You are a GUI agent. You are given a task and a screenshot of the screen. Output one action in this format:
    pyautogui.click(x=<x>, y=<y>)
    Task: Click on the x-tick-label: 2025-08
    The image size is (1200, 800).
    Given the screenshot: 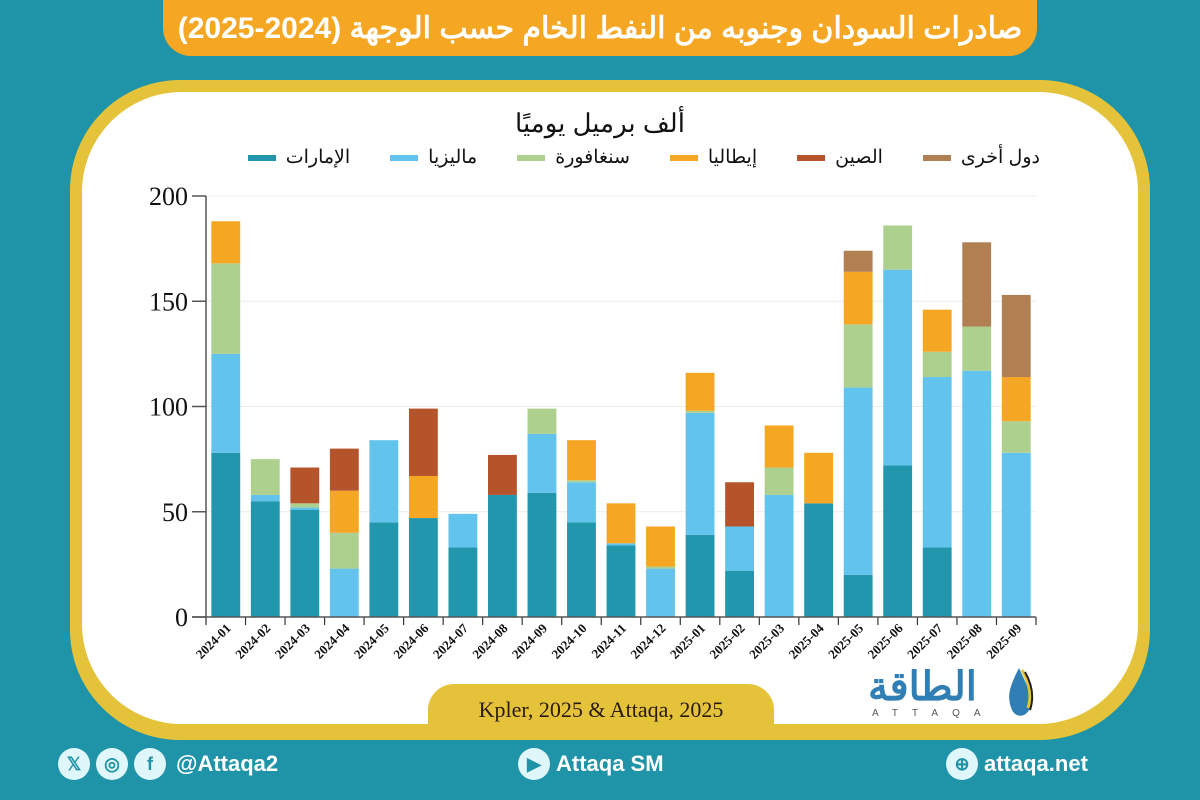 What is the action you would take?
    pyautogui.click(x=965, y=641)
    